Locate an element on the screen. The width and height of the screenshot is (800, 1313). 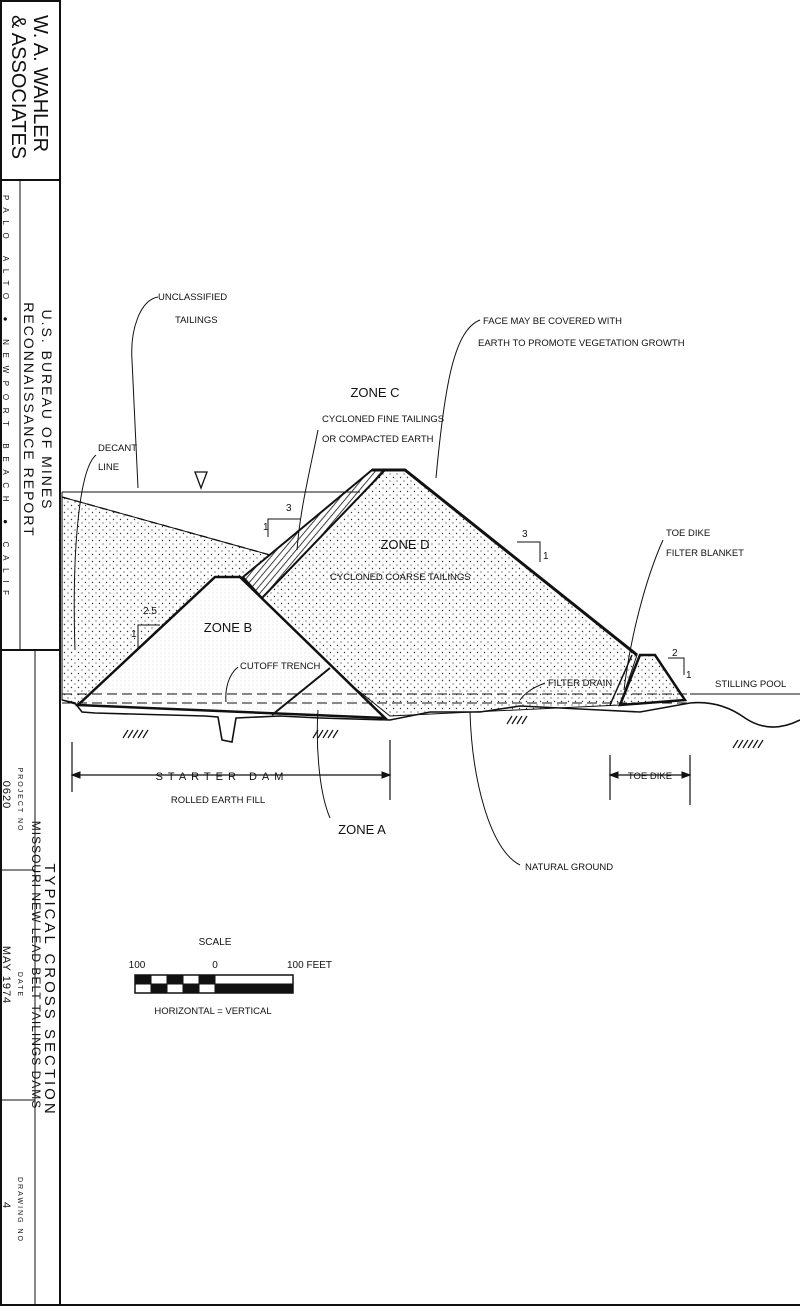
label: TAILINGS is located at coordinates (196, 320).